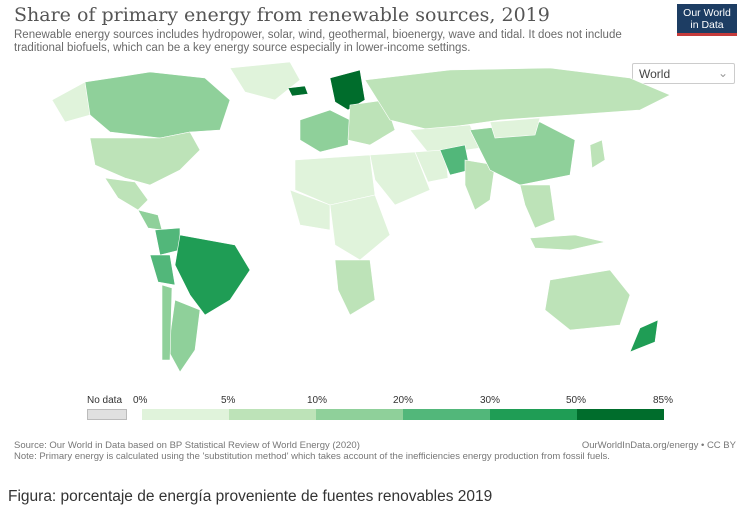 The image size is (748, 512). What do you see at coordinates (567, 242) in the screenshot?
I see `map-country-indonesia` at bounding box center [567, 242].